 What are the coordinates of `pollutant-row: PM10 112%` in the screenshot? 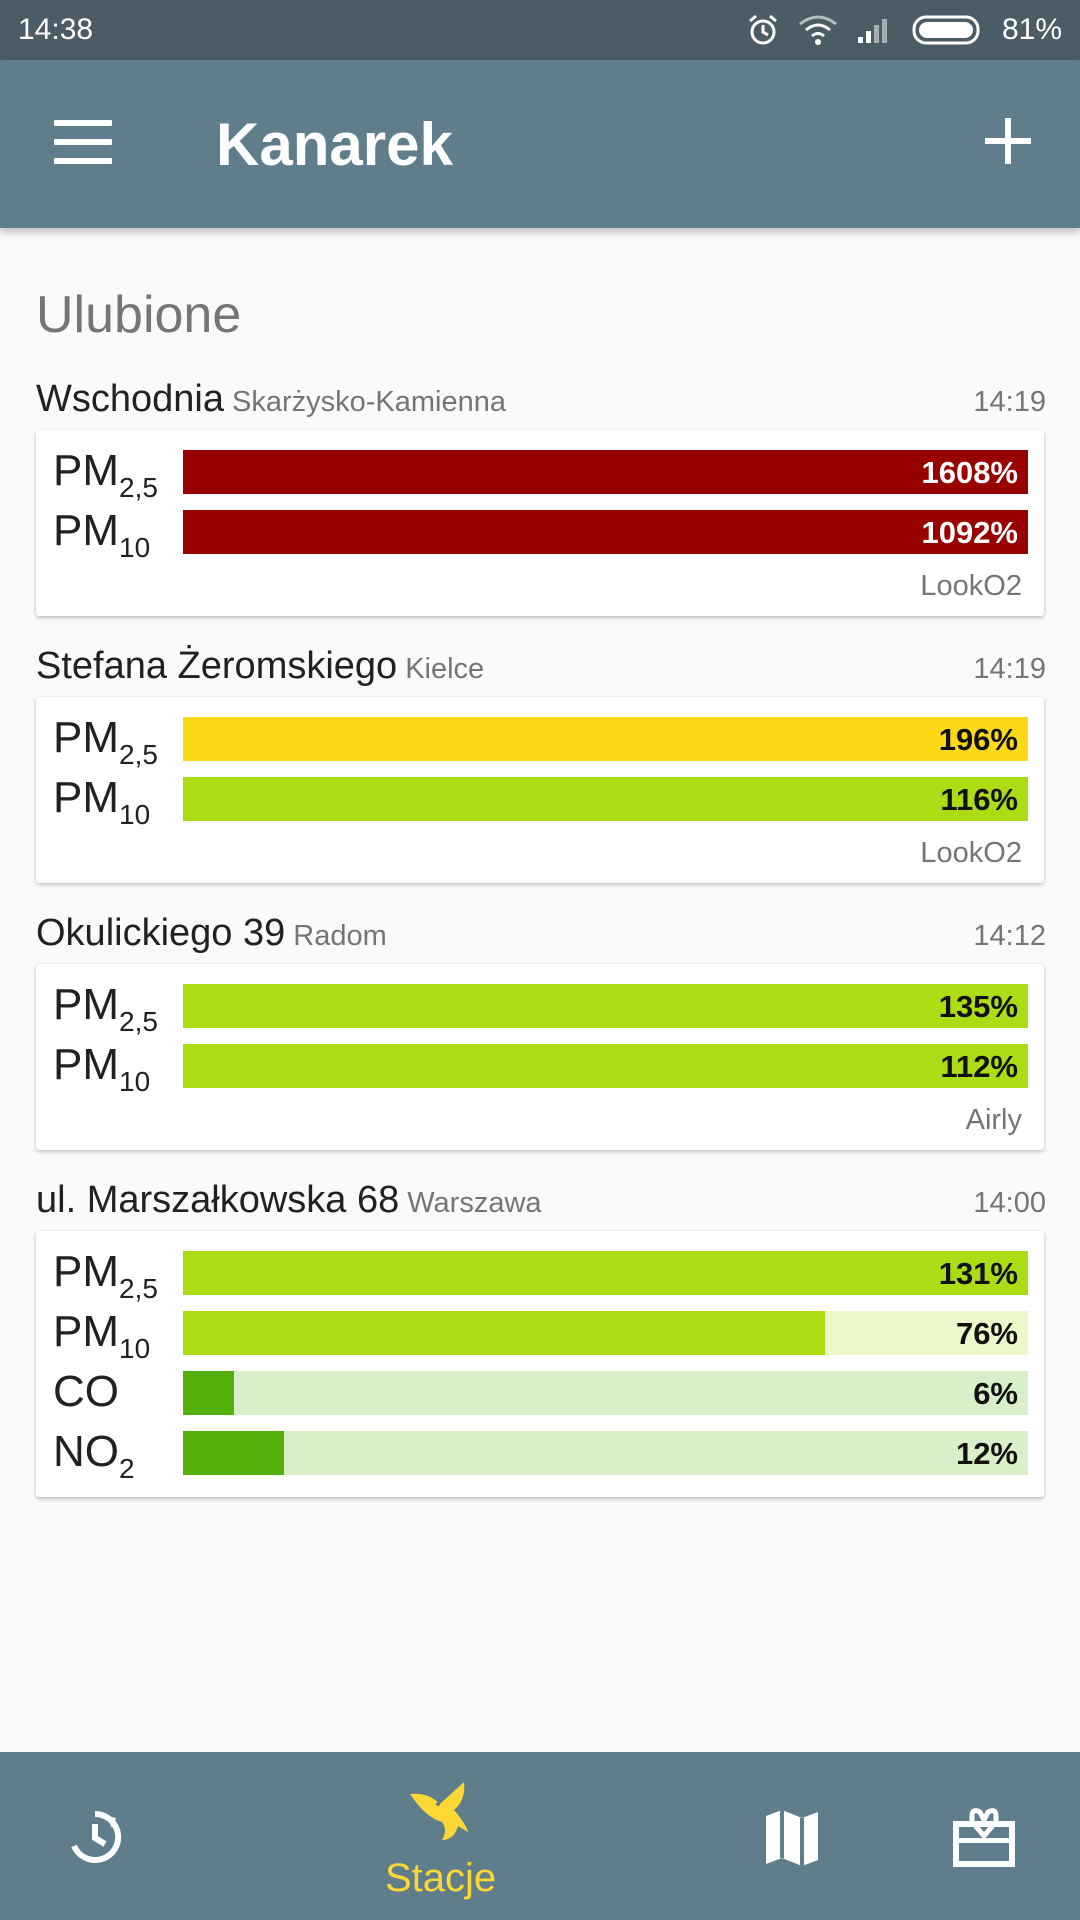 It's located at (540, 1068).